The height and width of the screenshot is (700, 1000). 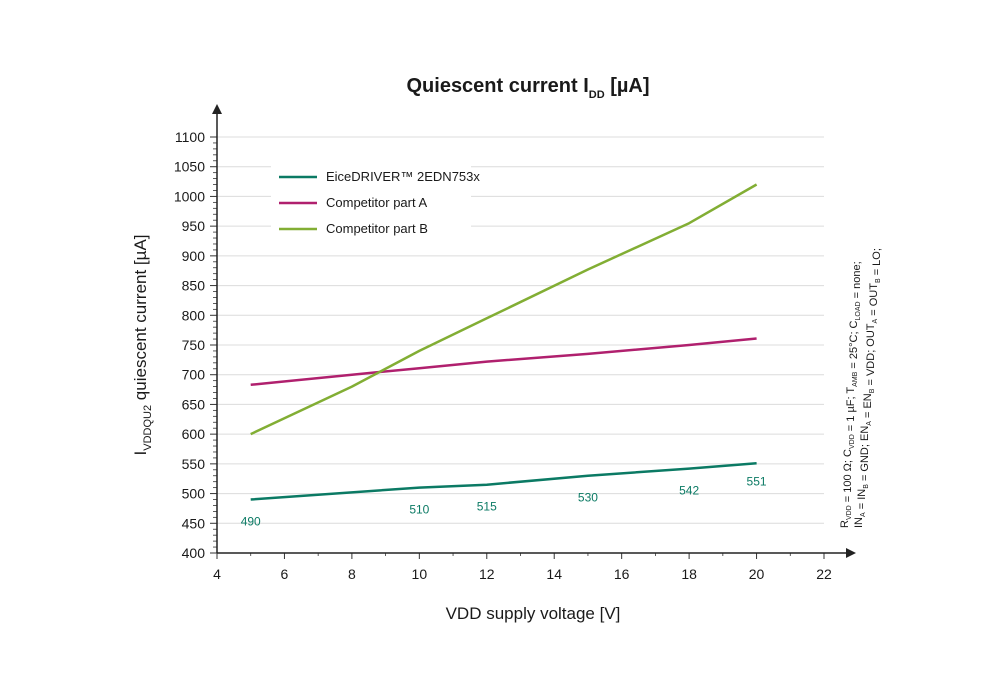 What do you see at coordinates (419, 510) in the screenshot?
I see `data-label: 510` at bounding box center [419, 510].